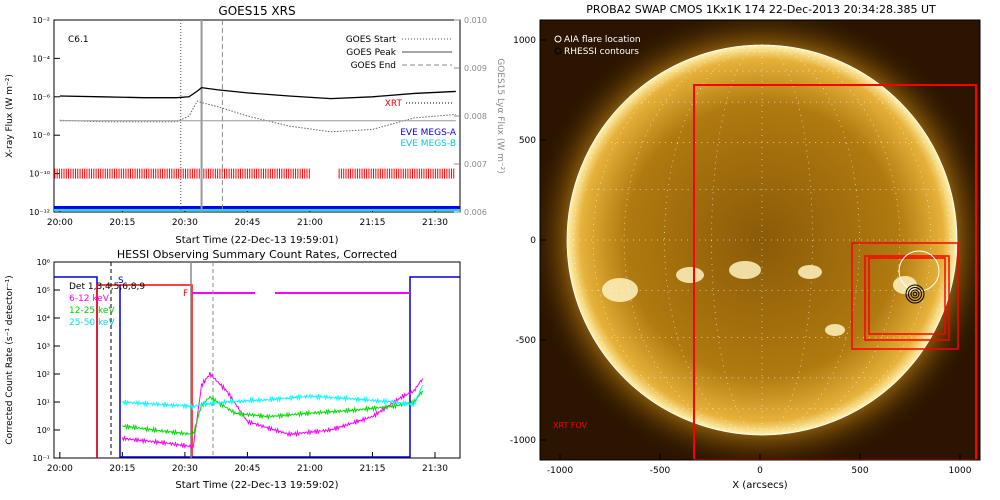 The width and height of the screenshot is (1000, 500). What do you see at coordinates (60, 223) in the screenshot?
I see `goes-x-tick-label: 20:00` at bounding box center [60, 223].